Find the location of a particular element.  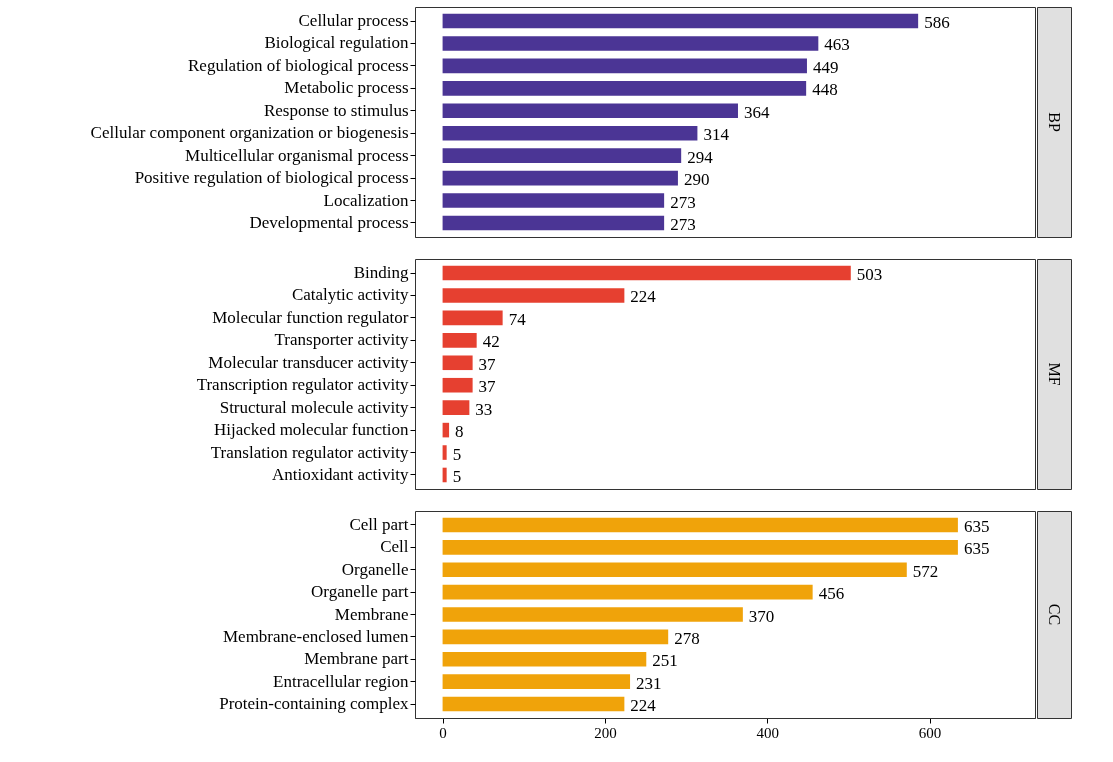

data-label: 251 is located at coordinates (665, 661).